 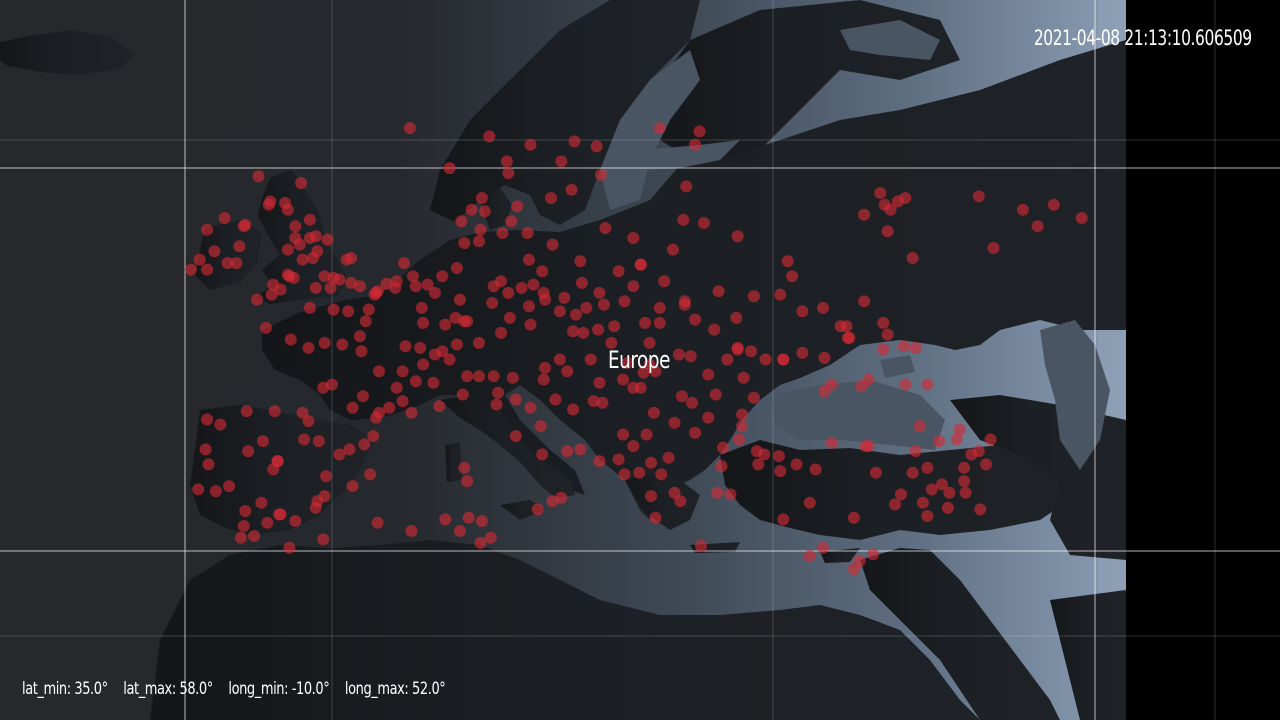 What do you see at coordinates (1075, 395) in the screenshot?
I see `sea-caspian` at bounding box center [1075, 395].